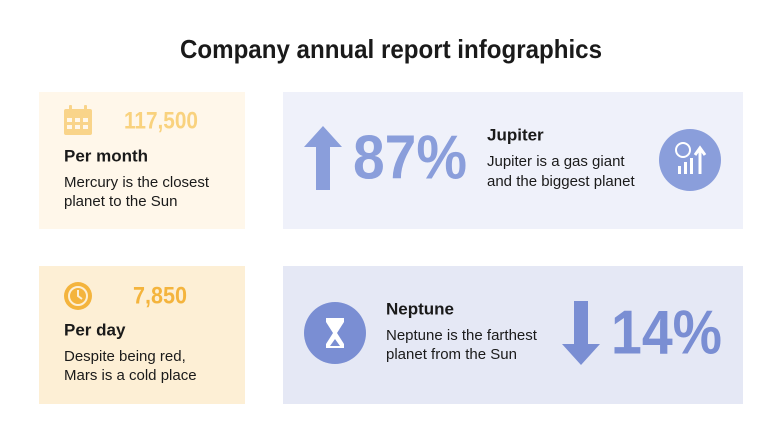 This screenshot has height=440, width=783. I want to click on description-line: Neptune is the farthest, so click(462, 335).